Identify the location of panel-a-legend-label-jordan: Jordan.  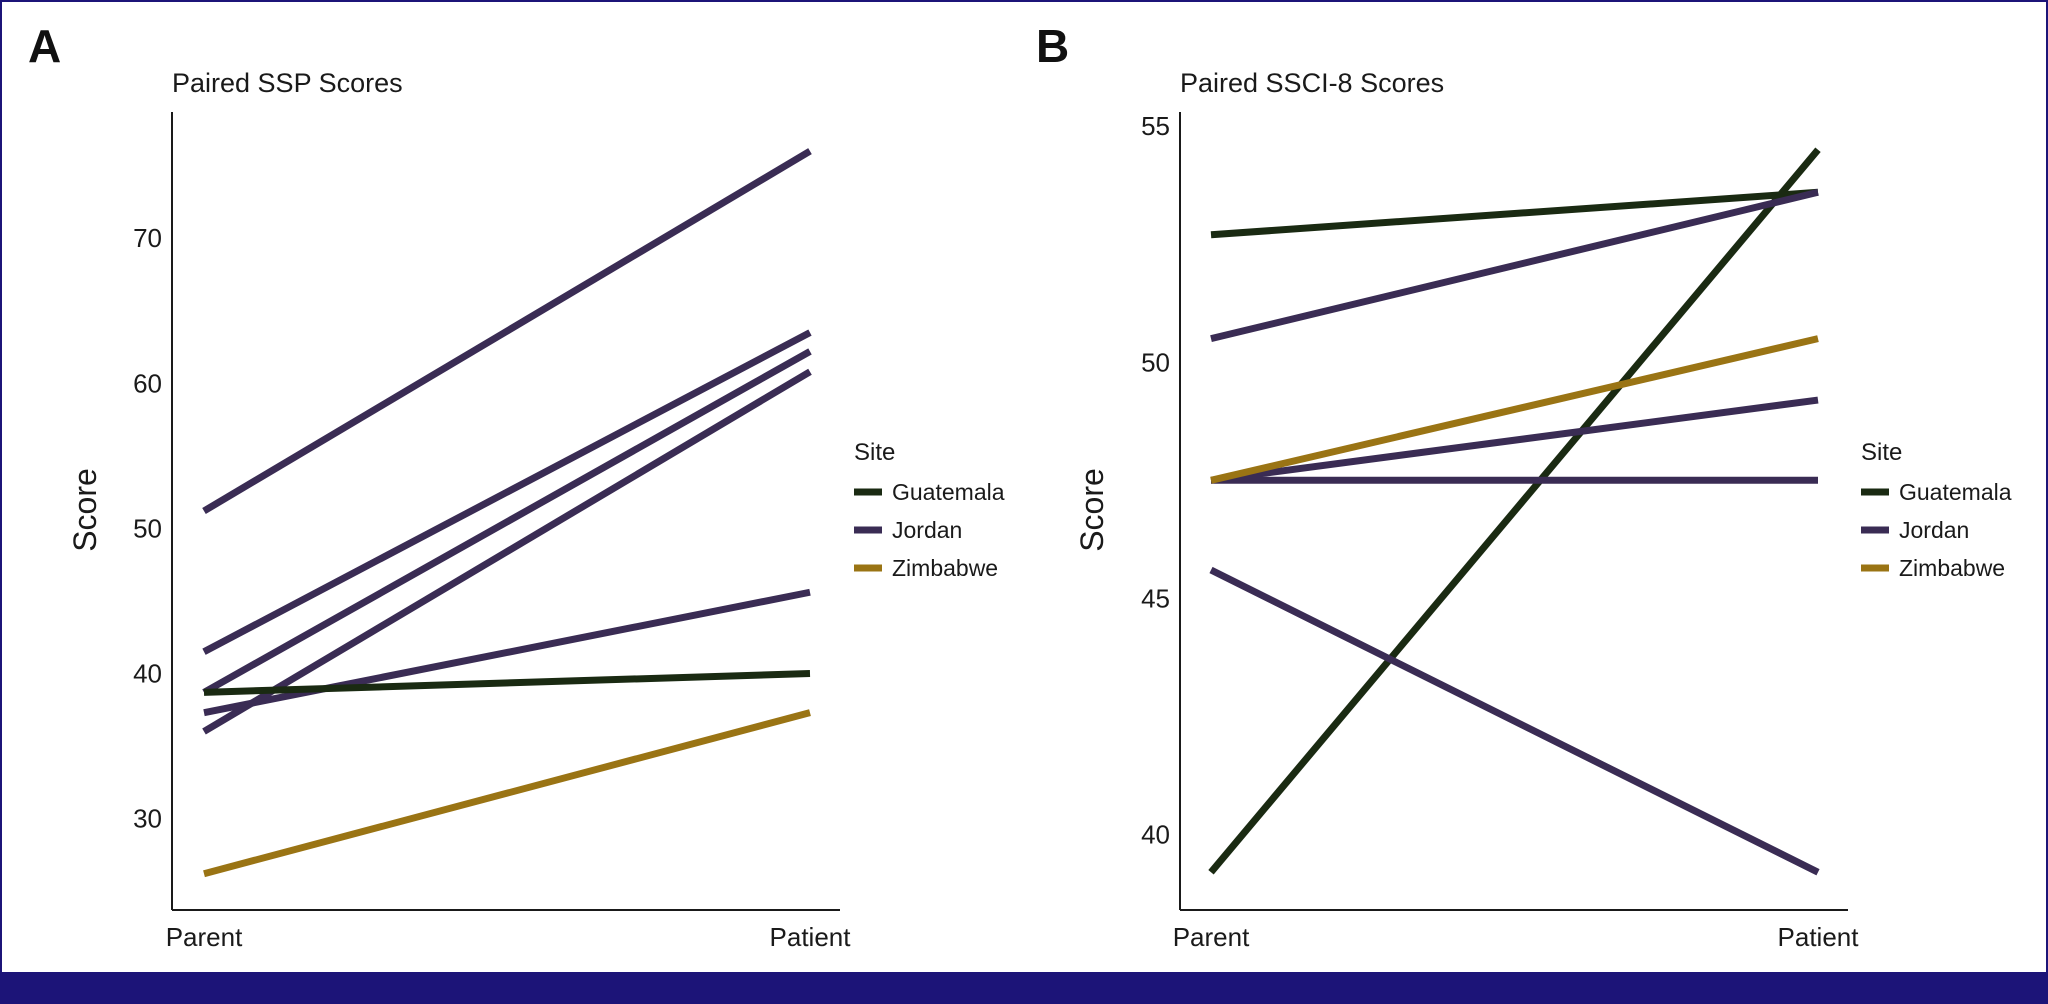
(927, 530).